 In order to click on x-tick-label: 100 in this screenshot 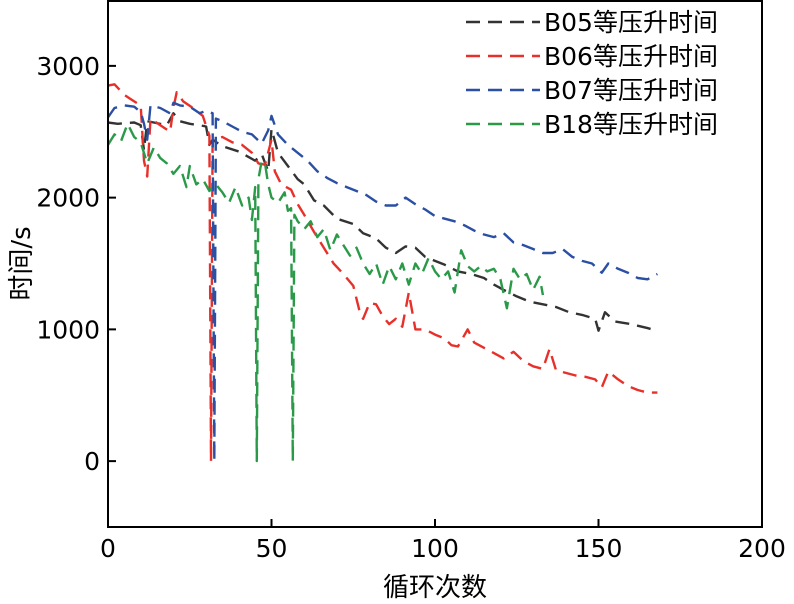, I will do `click(435, 548)`.